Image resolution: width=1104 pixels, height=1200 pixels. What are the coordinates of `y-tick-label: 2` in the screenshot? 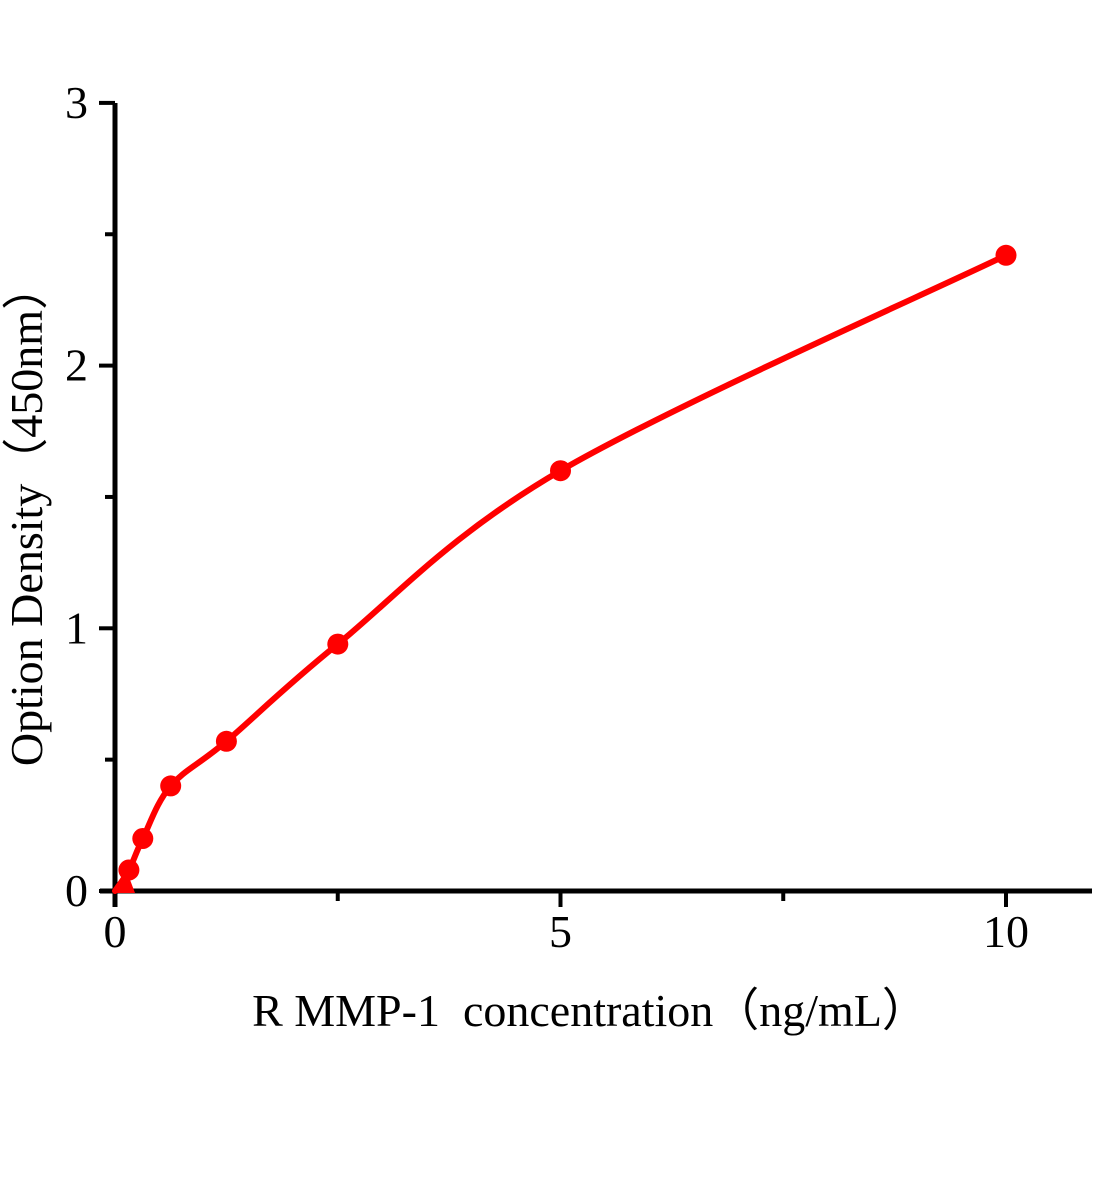 It's located at (76, 365).